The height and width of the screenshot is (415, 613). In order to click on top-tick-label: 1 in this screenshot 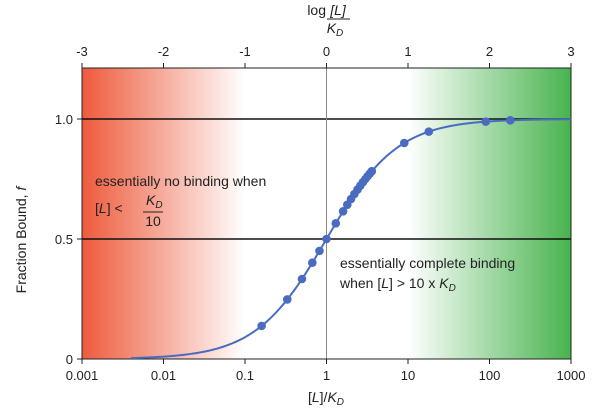, I will do `click(407, 51)`.